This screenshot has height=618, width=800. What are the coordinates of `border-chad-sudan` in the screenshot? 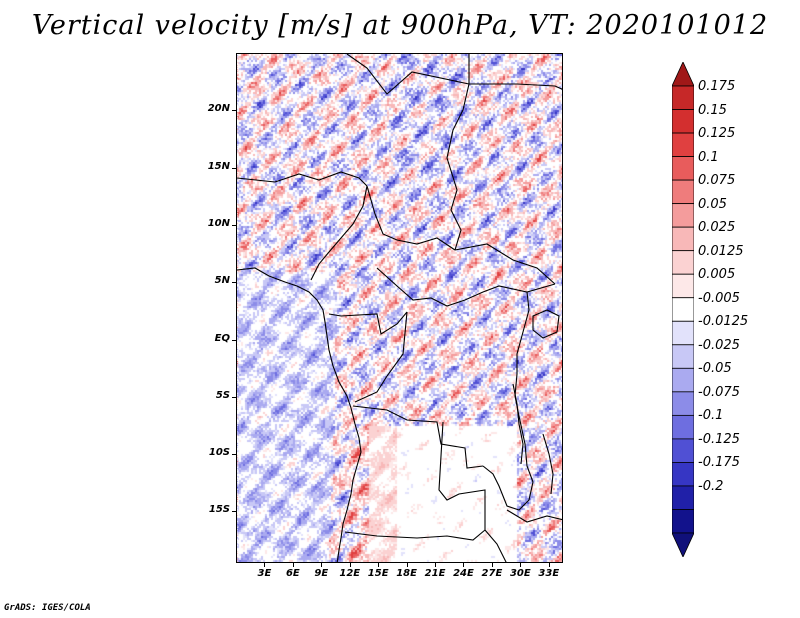 It's located at (458, 167).